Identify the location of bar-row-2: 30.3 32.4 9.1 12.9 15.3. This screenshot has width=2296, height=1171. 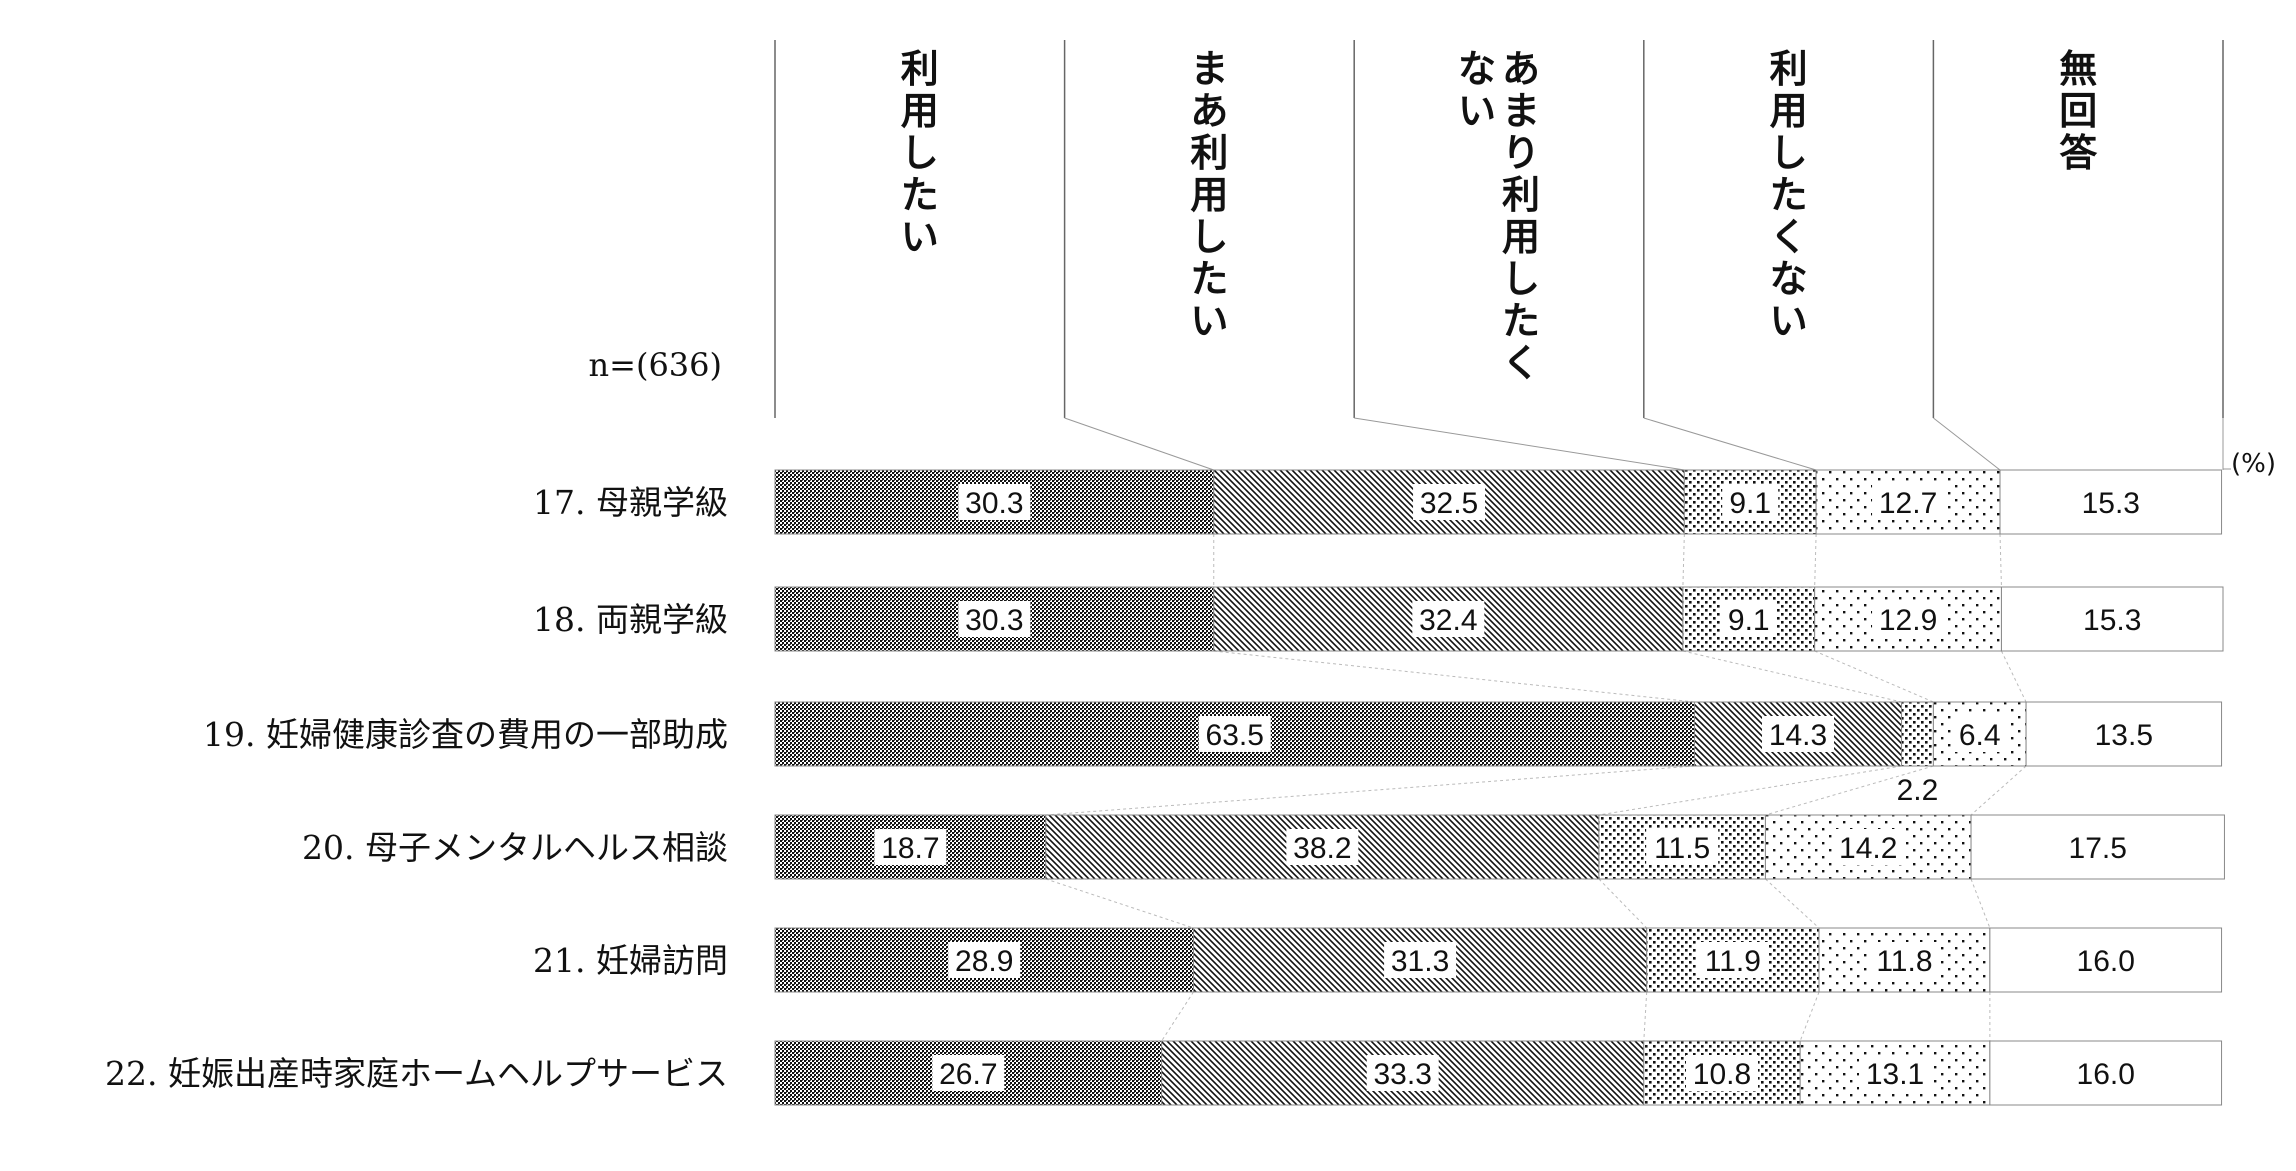
(1499, 619).